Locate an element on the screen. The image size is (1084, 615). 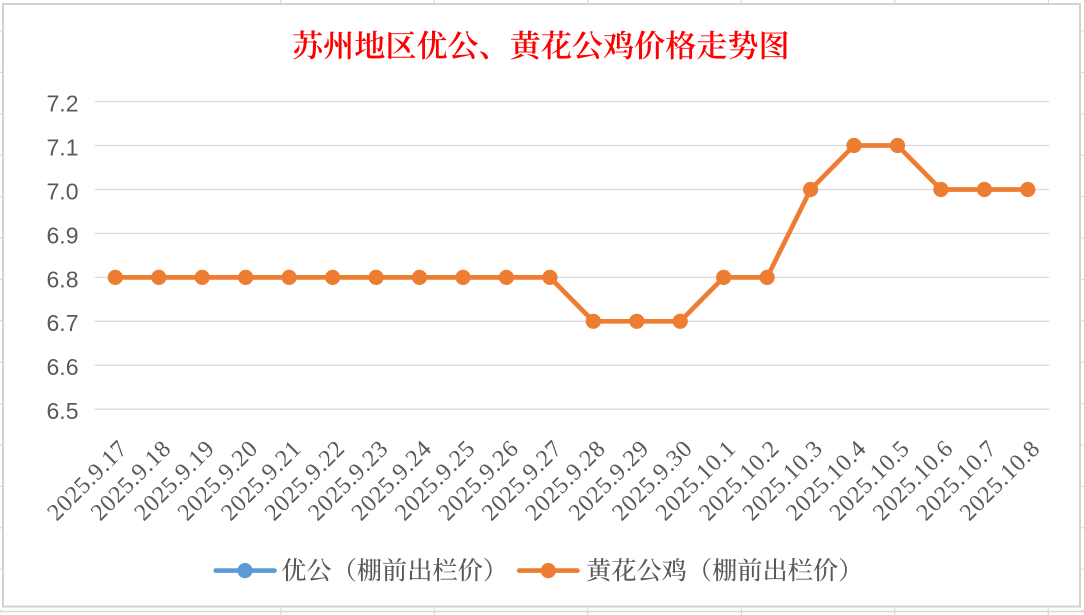
svg-text: 7.0 is located at coordinates (63, 191).